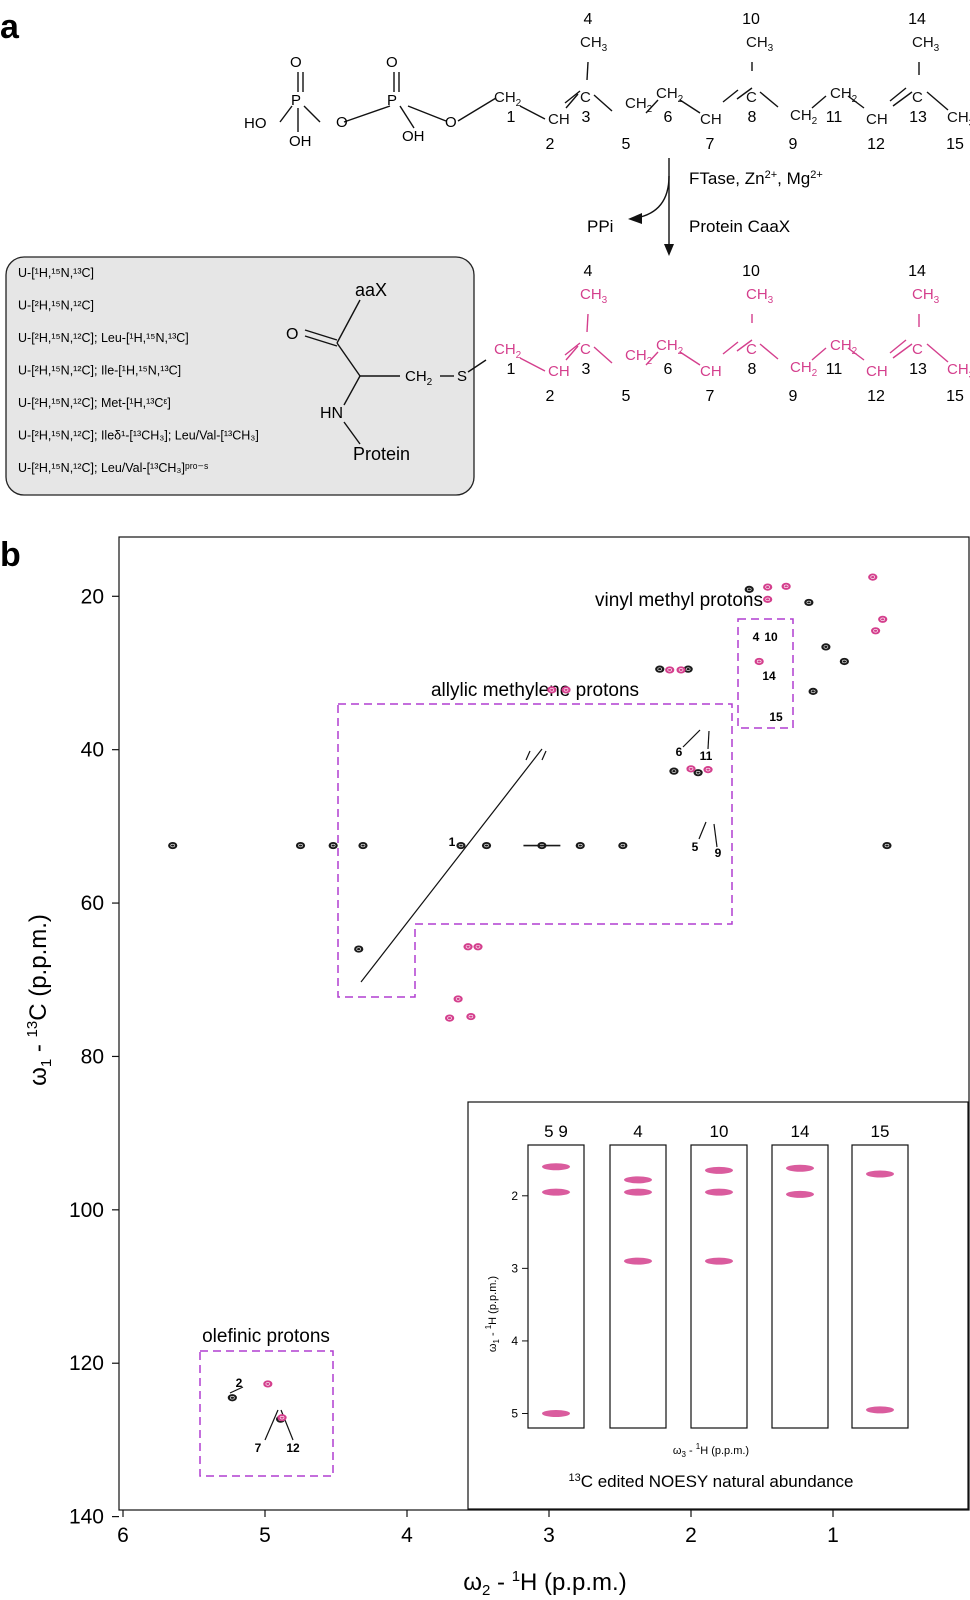  I want to click on labeling-scheme-4: U-[²H,¹⁵N,¹²C]; Ile-[¹H,¹⁵N,¹³C], so click(99, 371).